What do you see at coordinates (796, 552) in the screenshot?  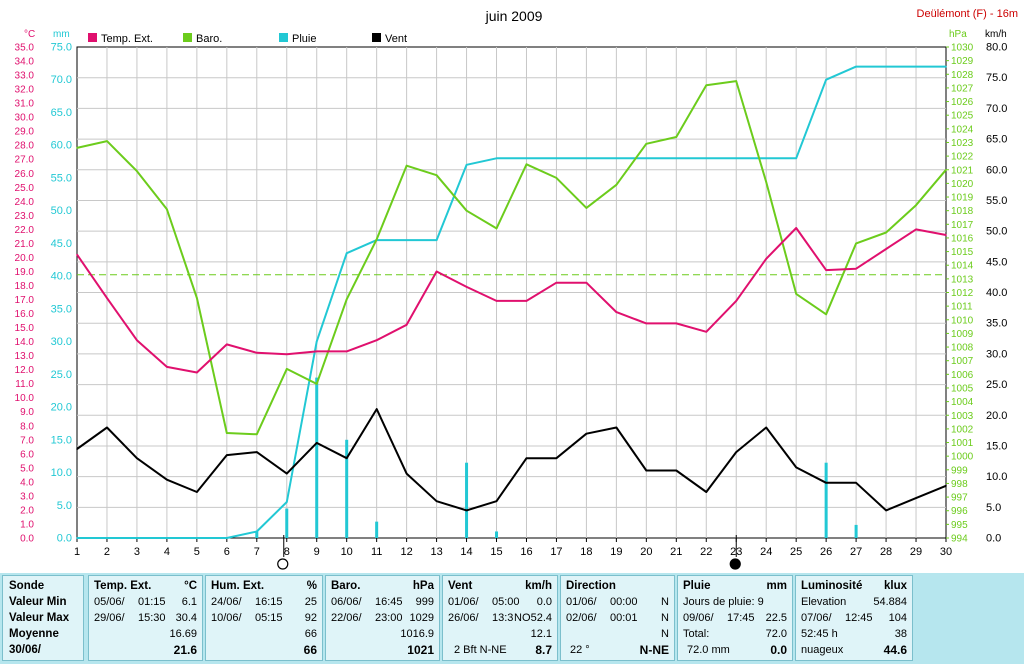 I see `x-tick-label: 25` at bounding box center [796, 552].